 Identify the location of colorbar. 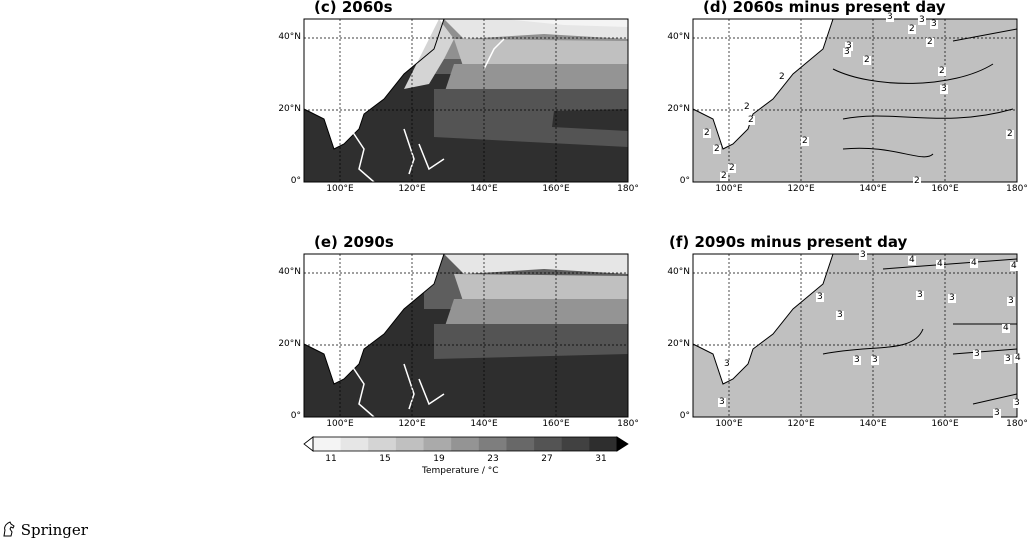
(466, 444).